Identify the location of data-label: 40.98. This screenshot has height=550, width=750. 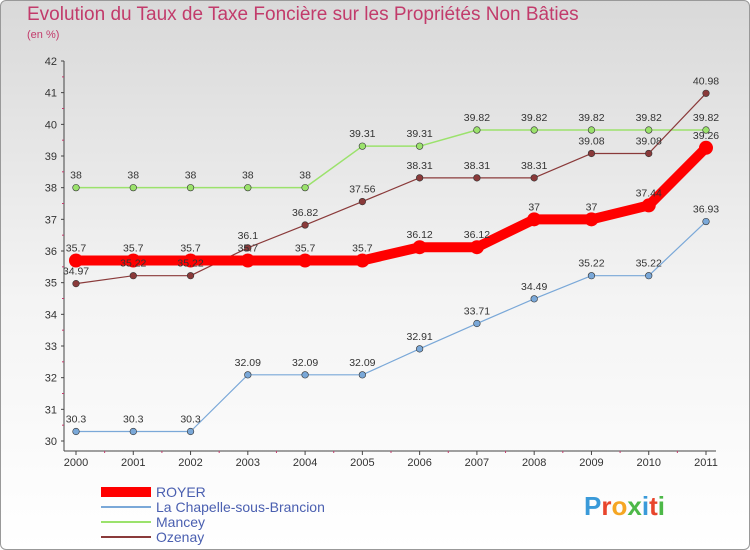
(706, 81).